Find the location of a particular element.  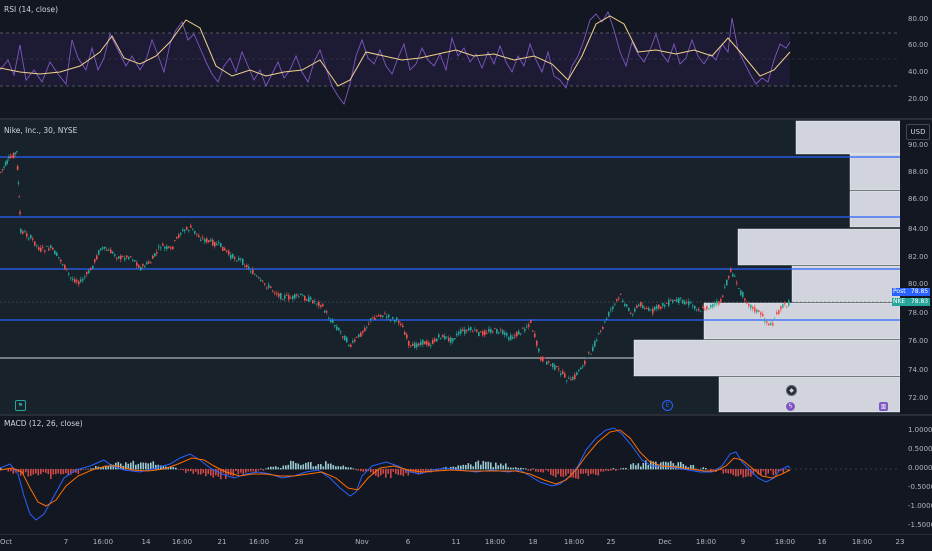

time-tick: 7 is located at coordinates (66, 542).